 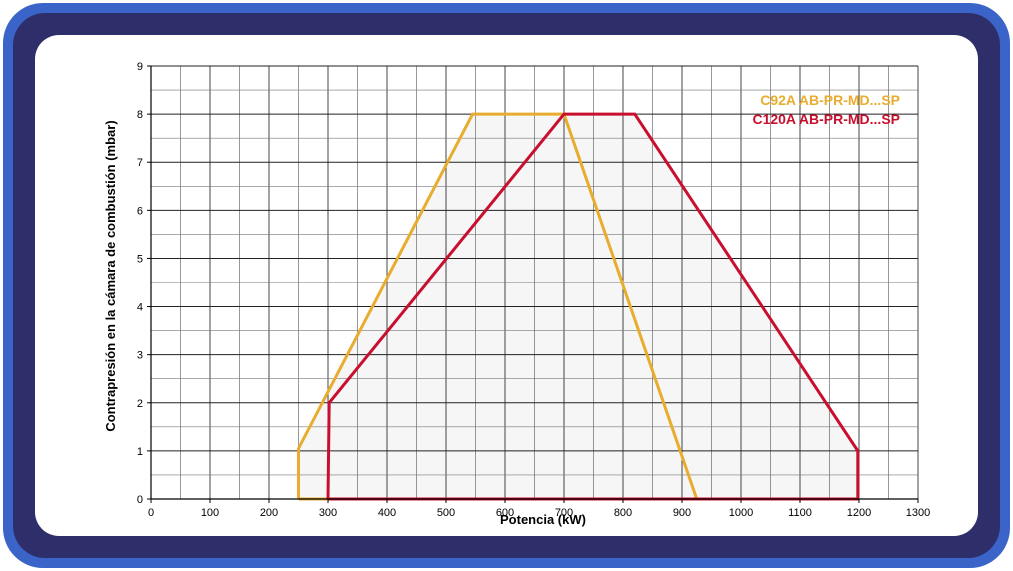 What do you see at coordinates (682, 513) in the screenshot?
I see `x-tick-label-900: 900` at bounding box center [682, 513].